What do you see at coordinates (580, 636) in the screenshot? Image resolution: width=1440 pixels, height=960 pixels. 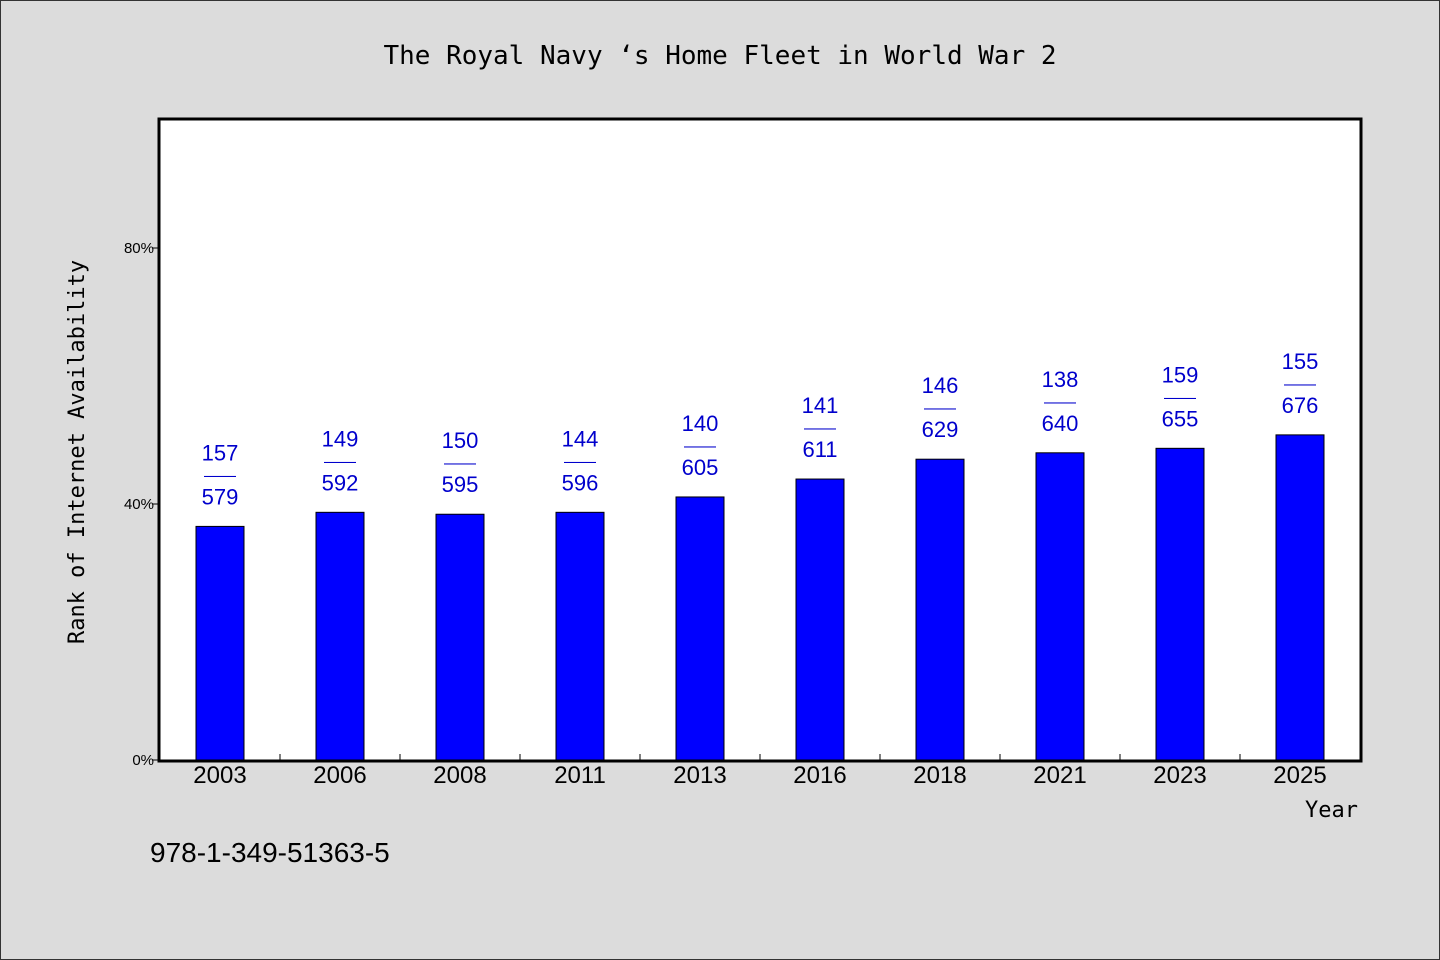 I see `bar-2011` at bounding box center [580, 636].